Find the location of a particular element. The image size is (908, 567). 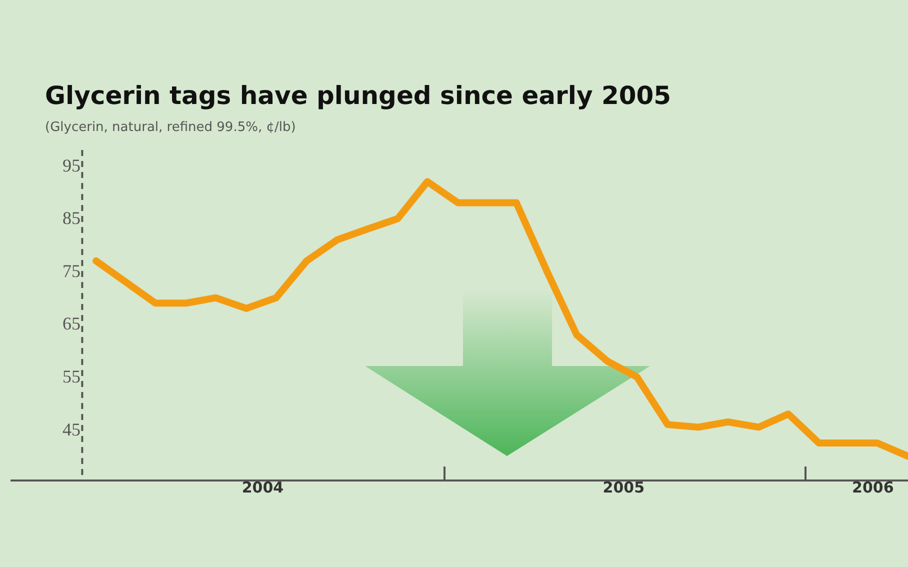

y-tick-label: 95 is located at coordinates (71, 165).